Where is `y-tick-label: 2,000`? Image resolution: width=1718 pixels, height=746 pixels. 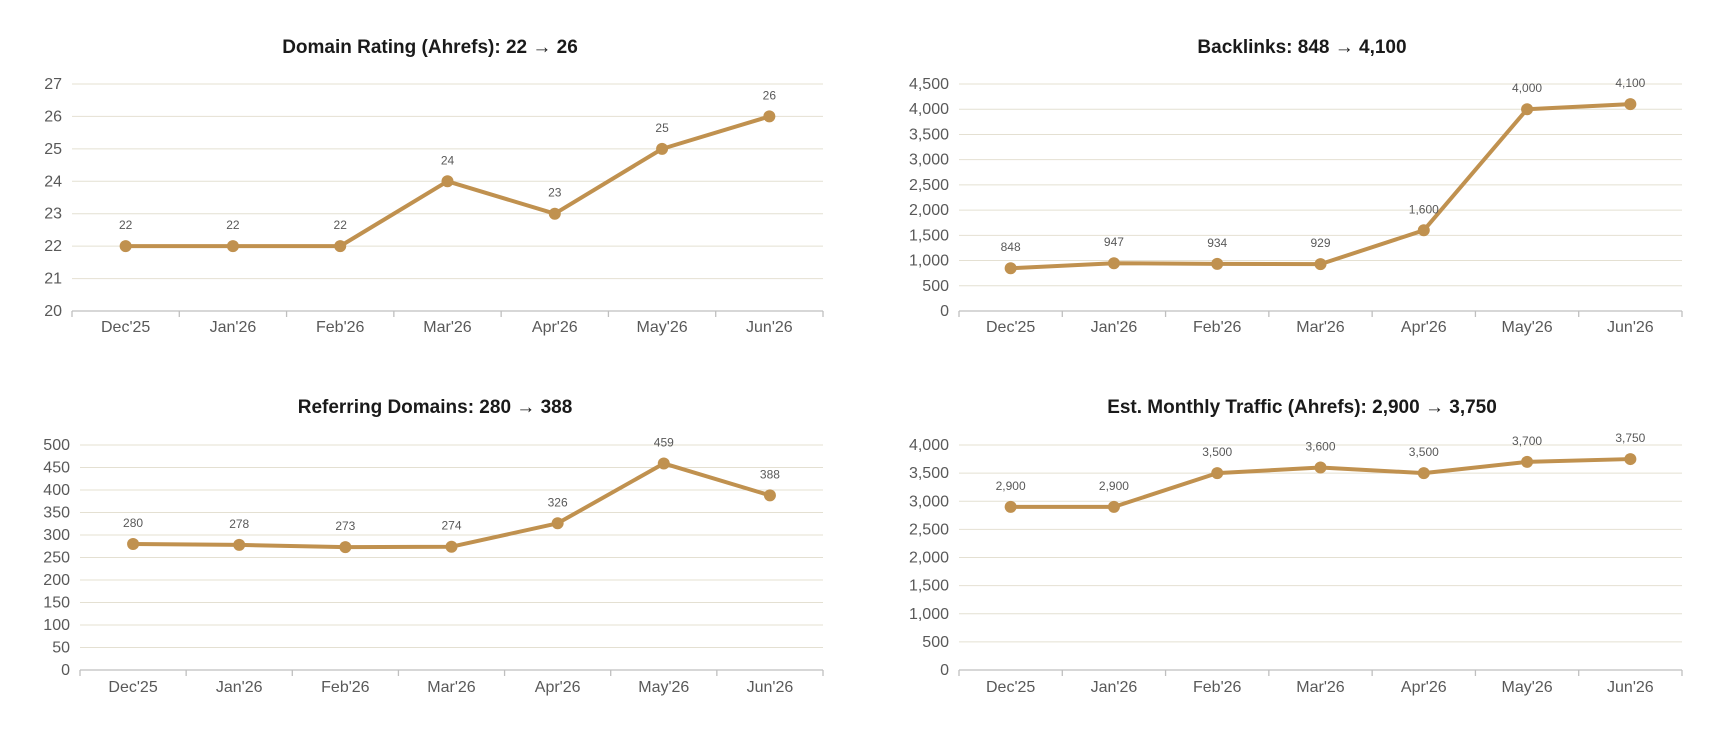
y-tick-label: 2,000 is located at coordinates (929, 558).